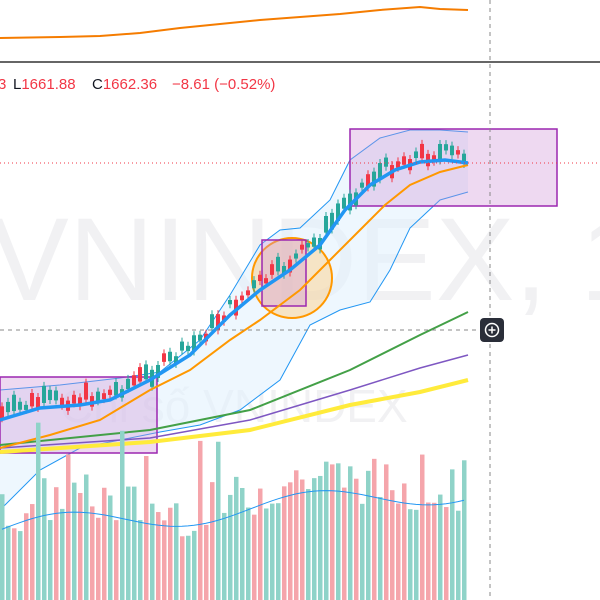 Image resolution: width=600 pixels, height=600 pixels. Describe the element at coordinates (234, 22) in the screenshot. I see `top-indicator-line` at that location.